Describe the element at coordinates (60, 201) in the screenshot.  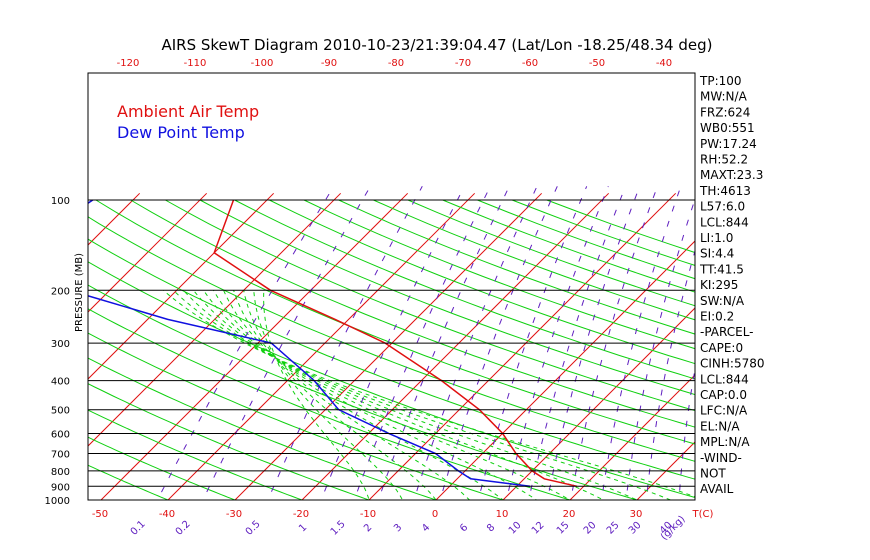
I see `y-tick-label: 100` at that location.